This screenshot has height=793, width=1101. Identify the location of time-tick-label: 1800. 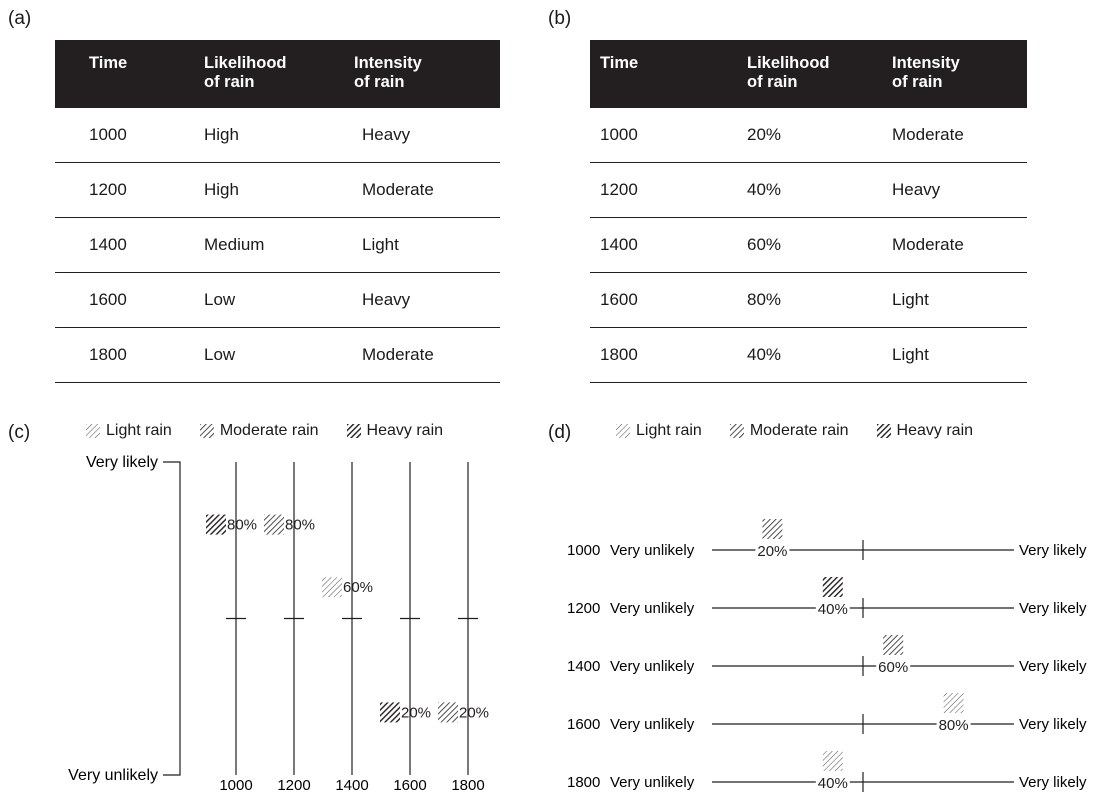
(467, 785).